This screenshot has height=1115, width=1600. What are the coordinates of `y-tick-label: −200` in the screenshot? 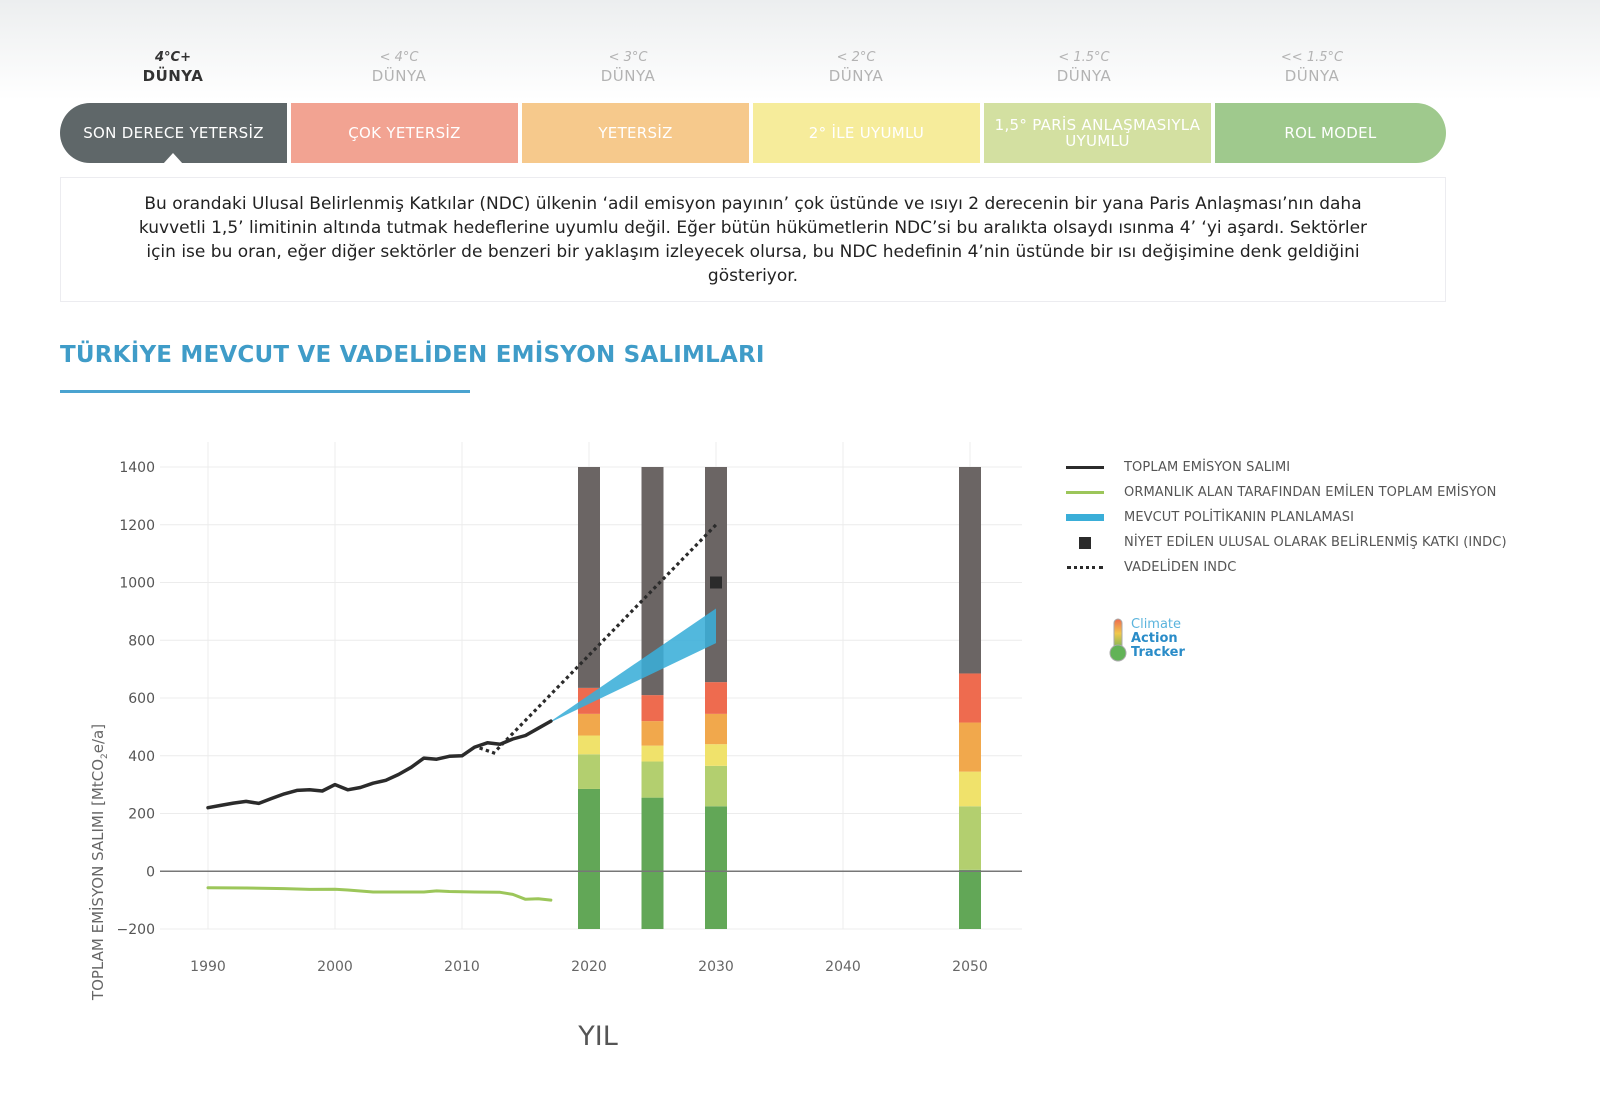 It's located at (136, 930).